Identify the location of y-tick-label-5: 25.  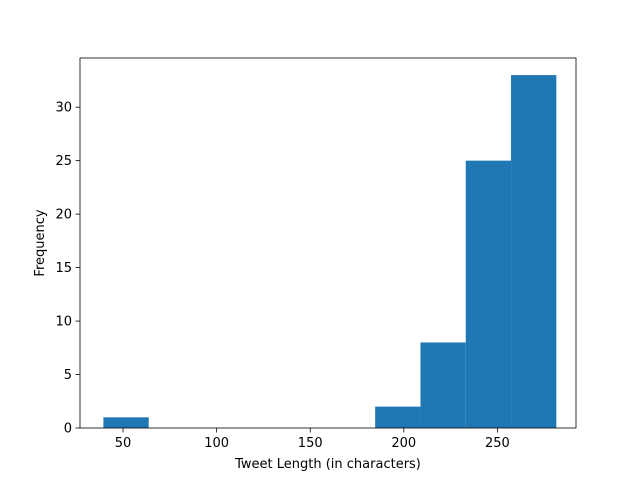
(63, 161).